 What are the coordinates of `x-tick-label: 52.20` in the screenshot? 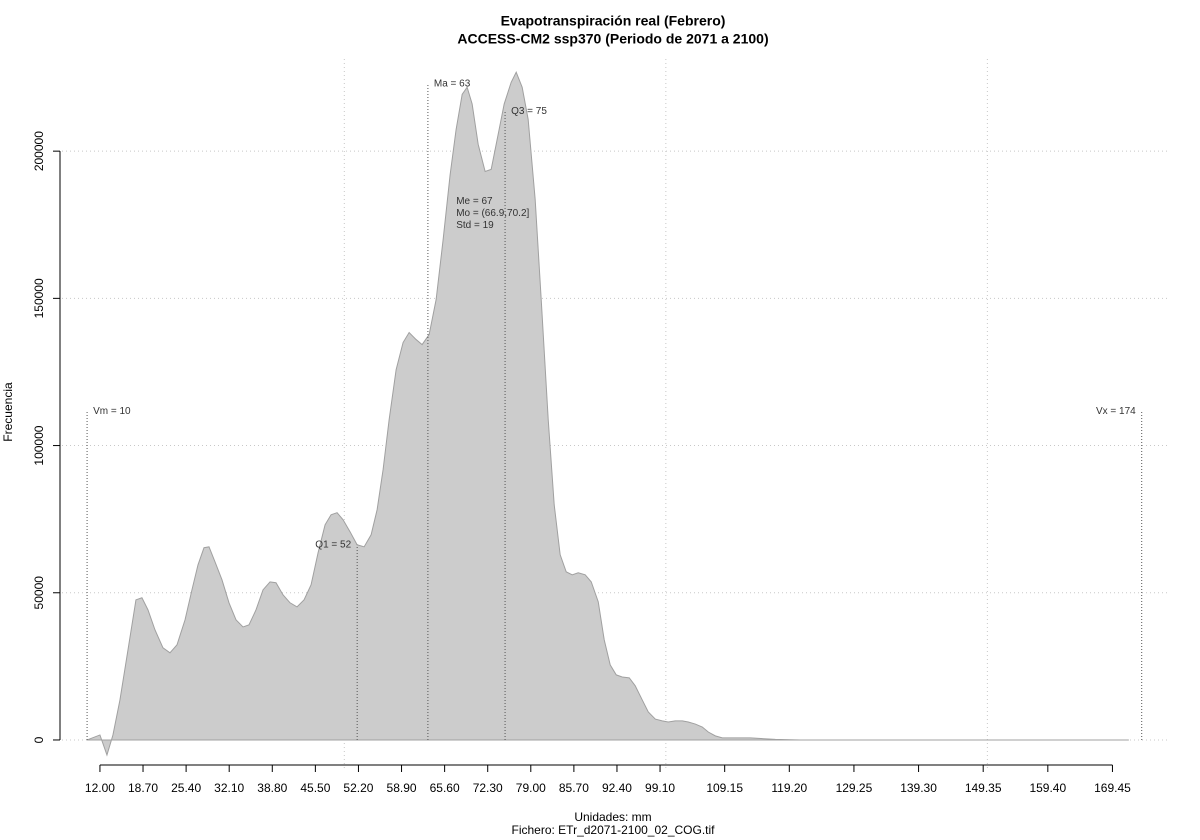 It's located at (358, 788).